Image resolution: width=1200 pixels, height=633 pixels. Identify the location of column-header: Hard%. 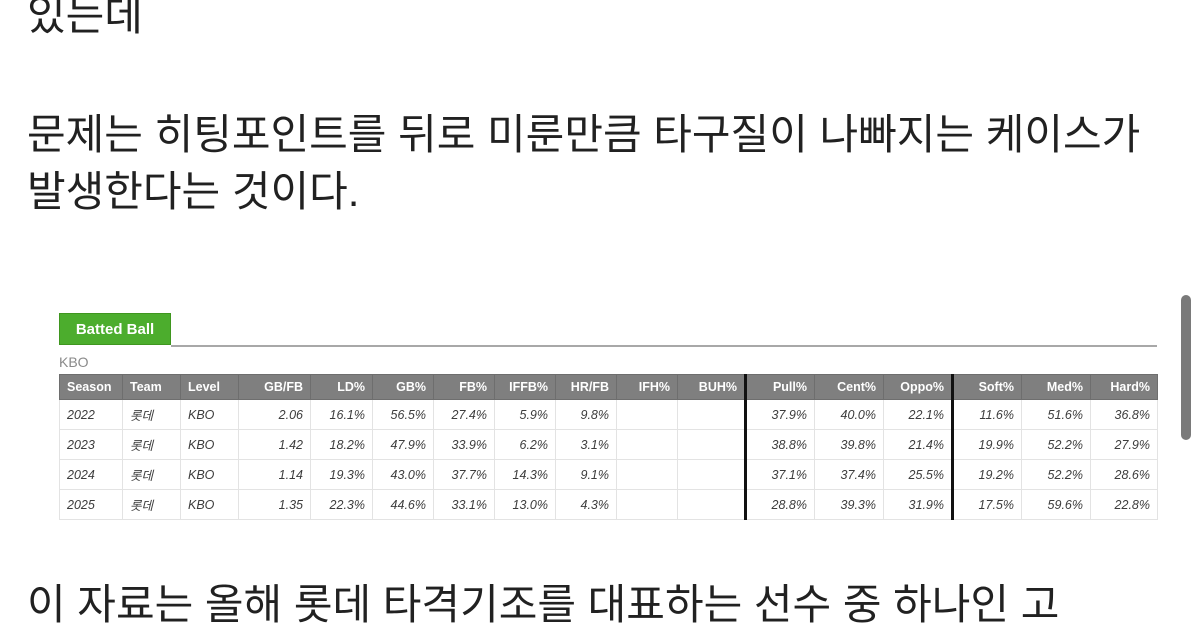
(1124, 387).